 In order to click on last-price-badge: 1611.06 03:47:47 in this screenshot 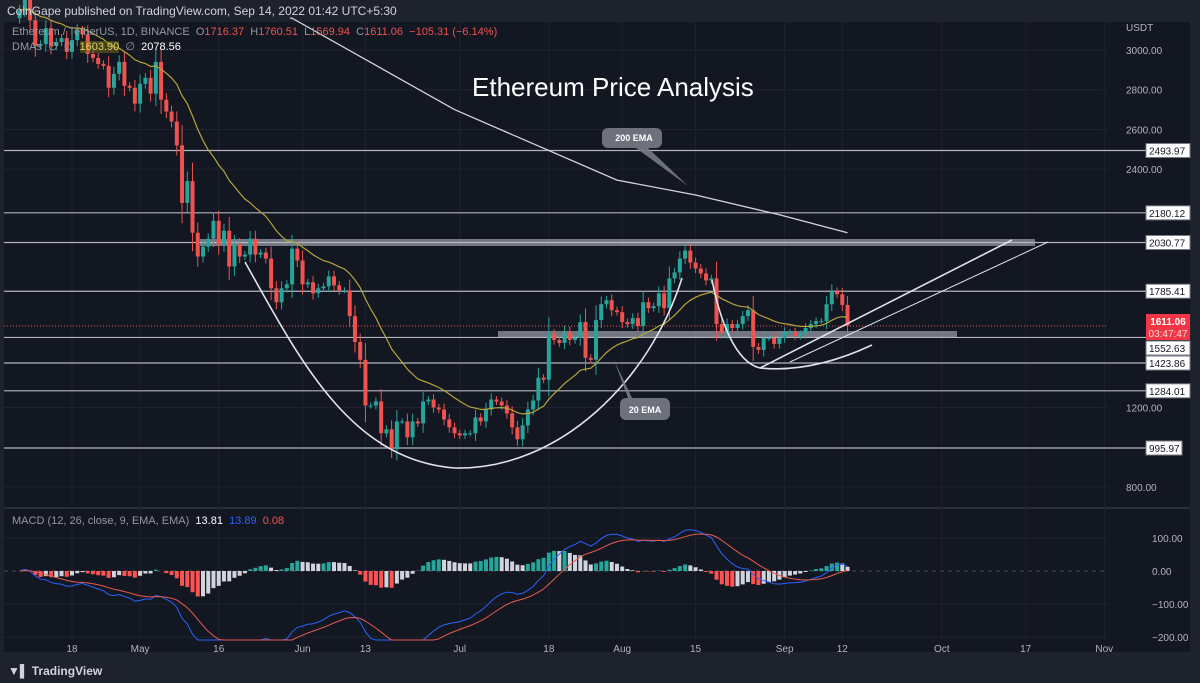, I will do `click(1168, 327)`.